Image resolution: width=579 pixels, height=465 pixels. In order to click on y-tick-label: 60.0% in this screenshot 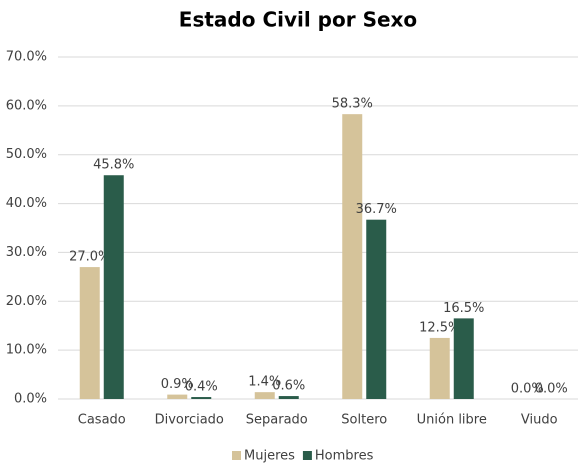, I will do `click(26, 105)`.